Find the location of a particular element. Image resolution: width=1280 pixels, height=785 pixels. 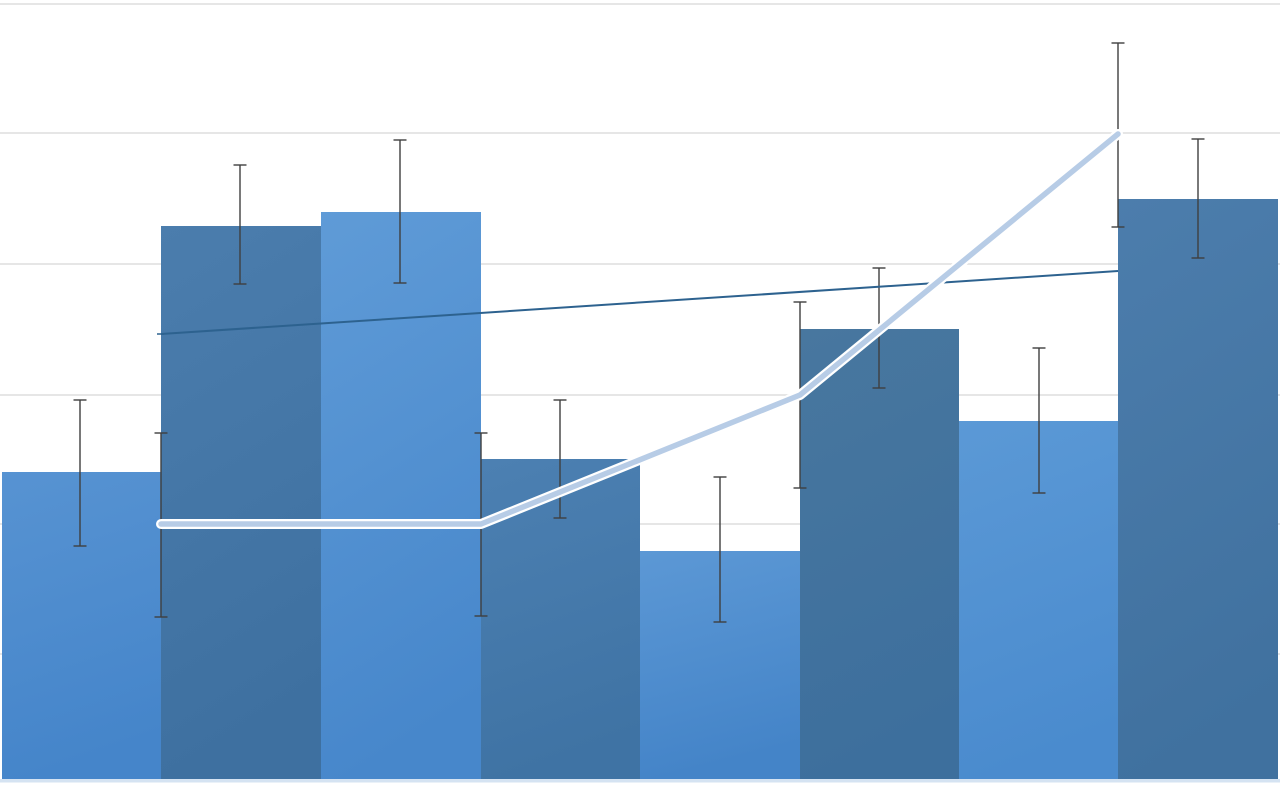

trend-line-thin is located at coordinates (639, 302).